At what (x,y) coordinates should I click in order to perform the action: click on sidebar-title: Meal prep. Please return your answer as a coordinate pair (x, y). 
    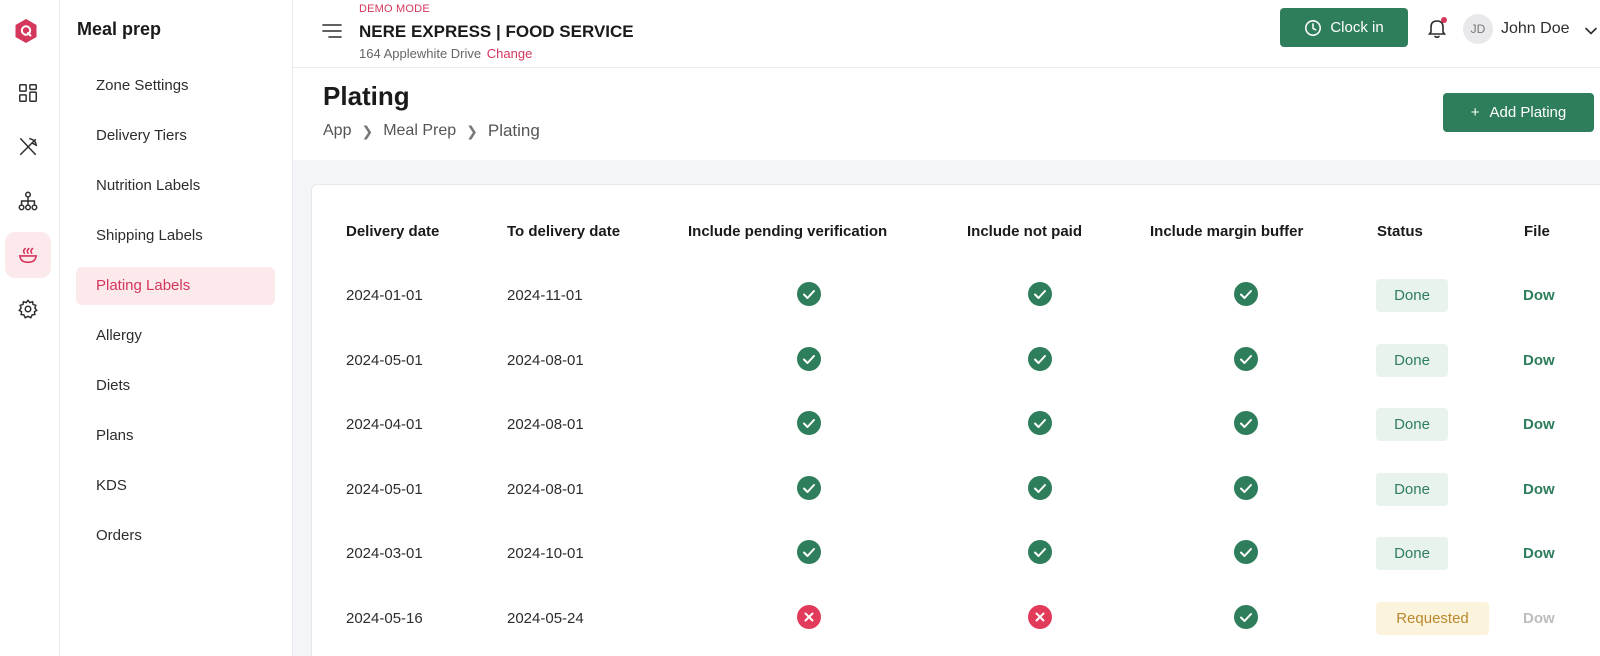
    Looking at the image, I should click on (119, 29).